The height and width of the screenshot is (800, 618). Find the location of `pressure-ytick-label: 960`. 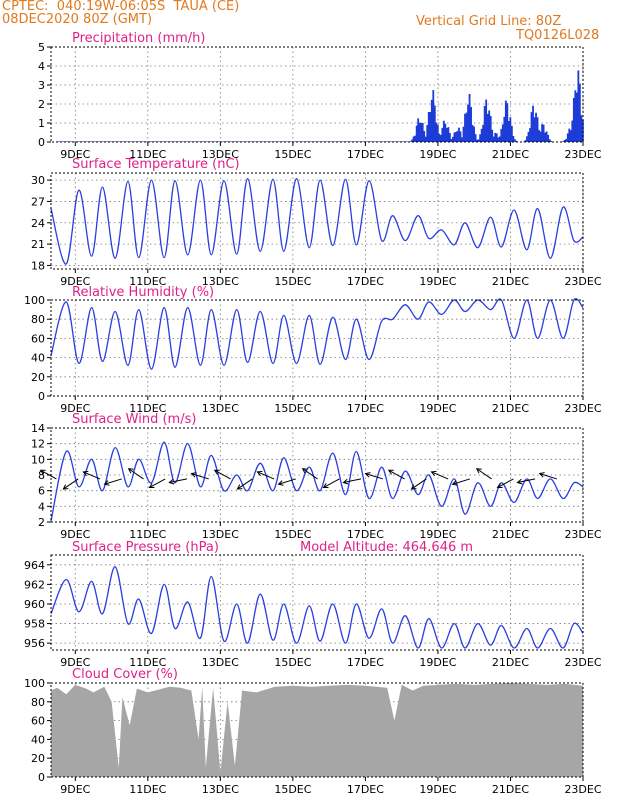

pressure-ytick-label: 960 is located at coordinates (34, 604).